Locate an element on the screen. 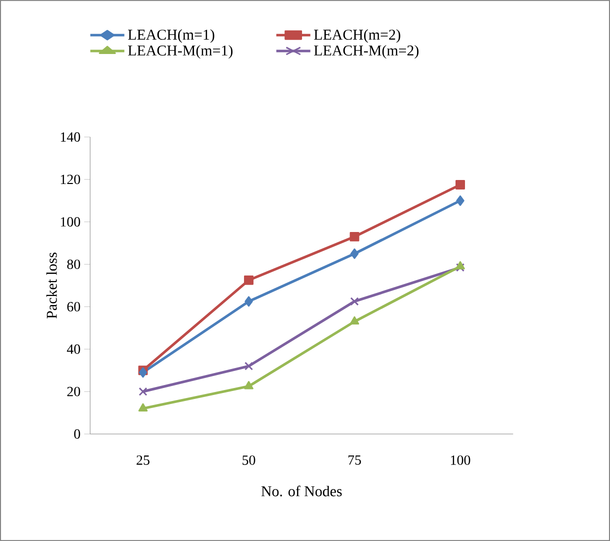 The image size is (610, 541). y-tick-label: 20 is located at coordinates (73, 391).